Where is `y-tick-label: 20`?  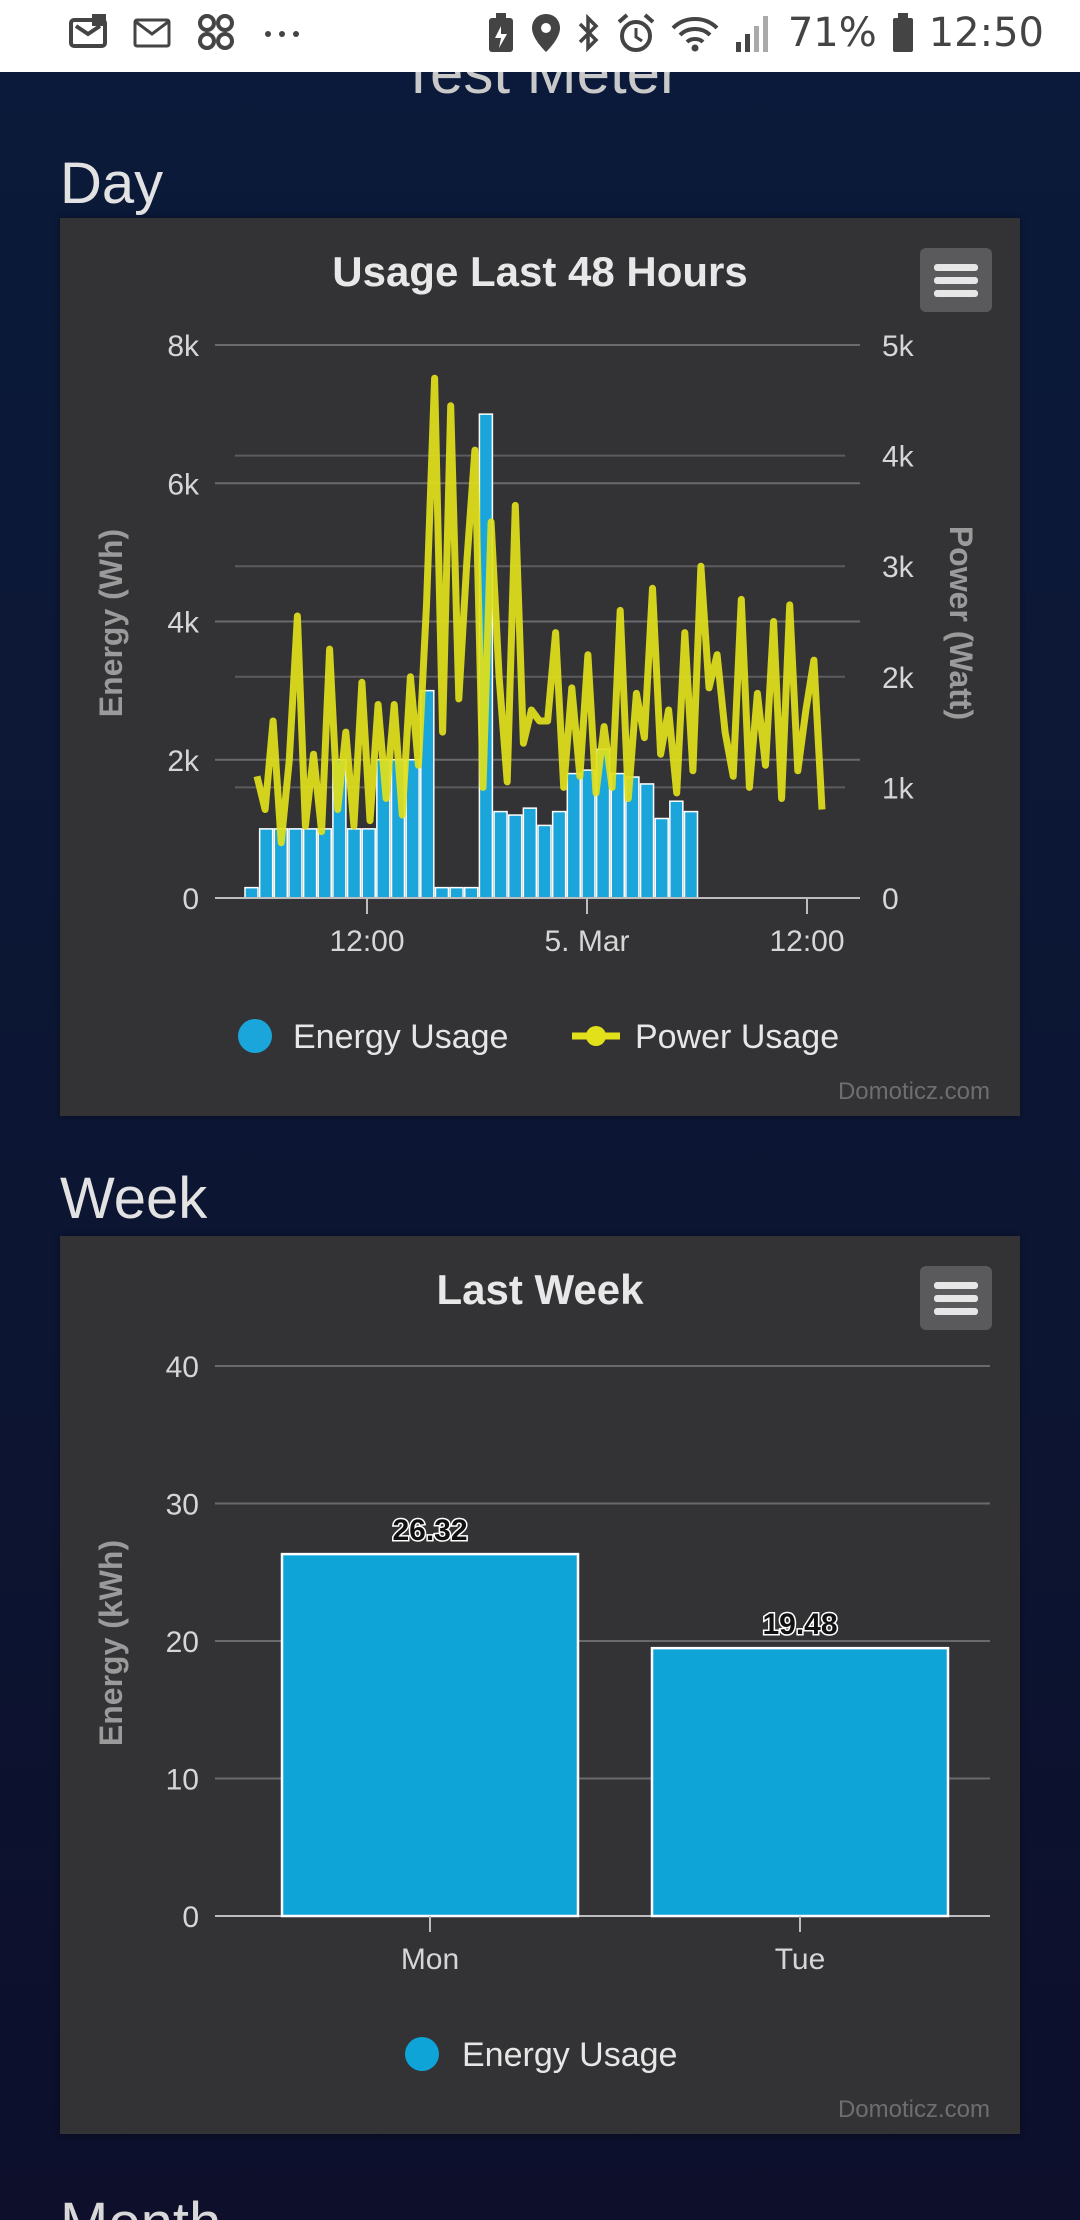 y-tick-label: 20 is located at coordinates (182, 1642).